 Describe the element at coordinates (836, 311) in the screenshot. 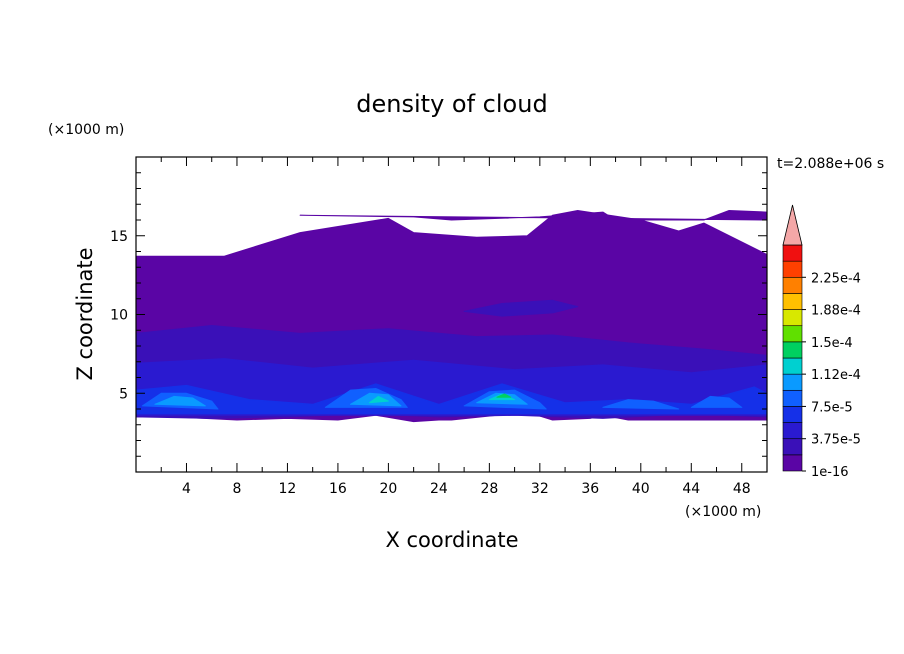

I see `colorbar-label: 1.88e-4` at that location.